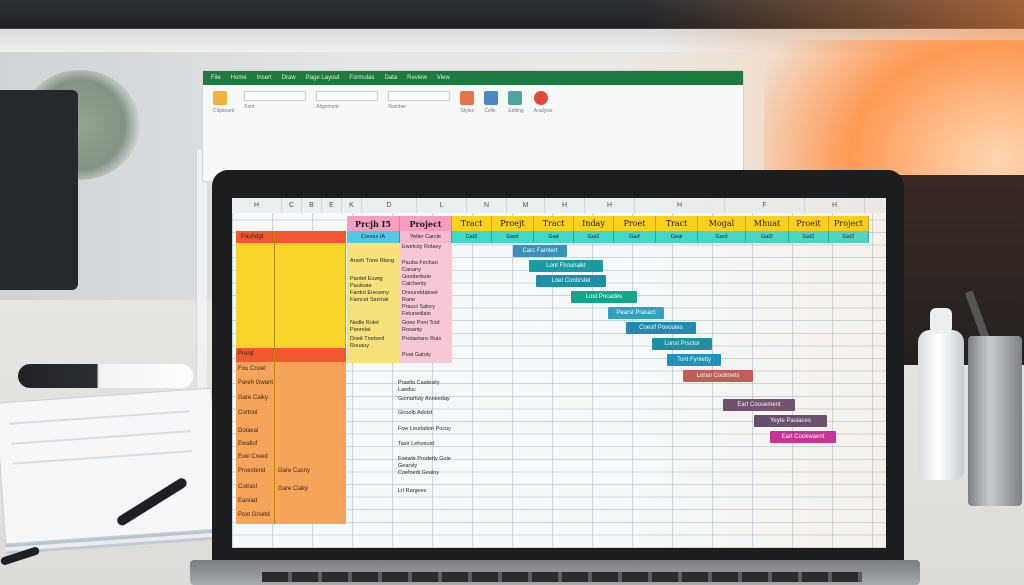  I want to click on task-text: Tasir Lehoeutd, so click(416, 444).